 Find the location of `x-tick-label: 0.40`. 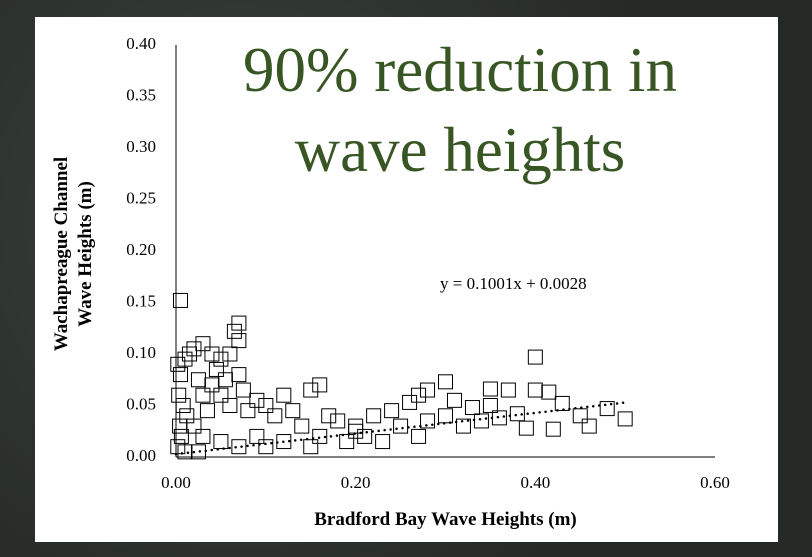

x-tick-label: 0.40 is located at coordinates (535, 482).